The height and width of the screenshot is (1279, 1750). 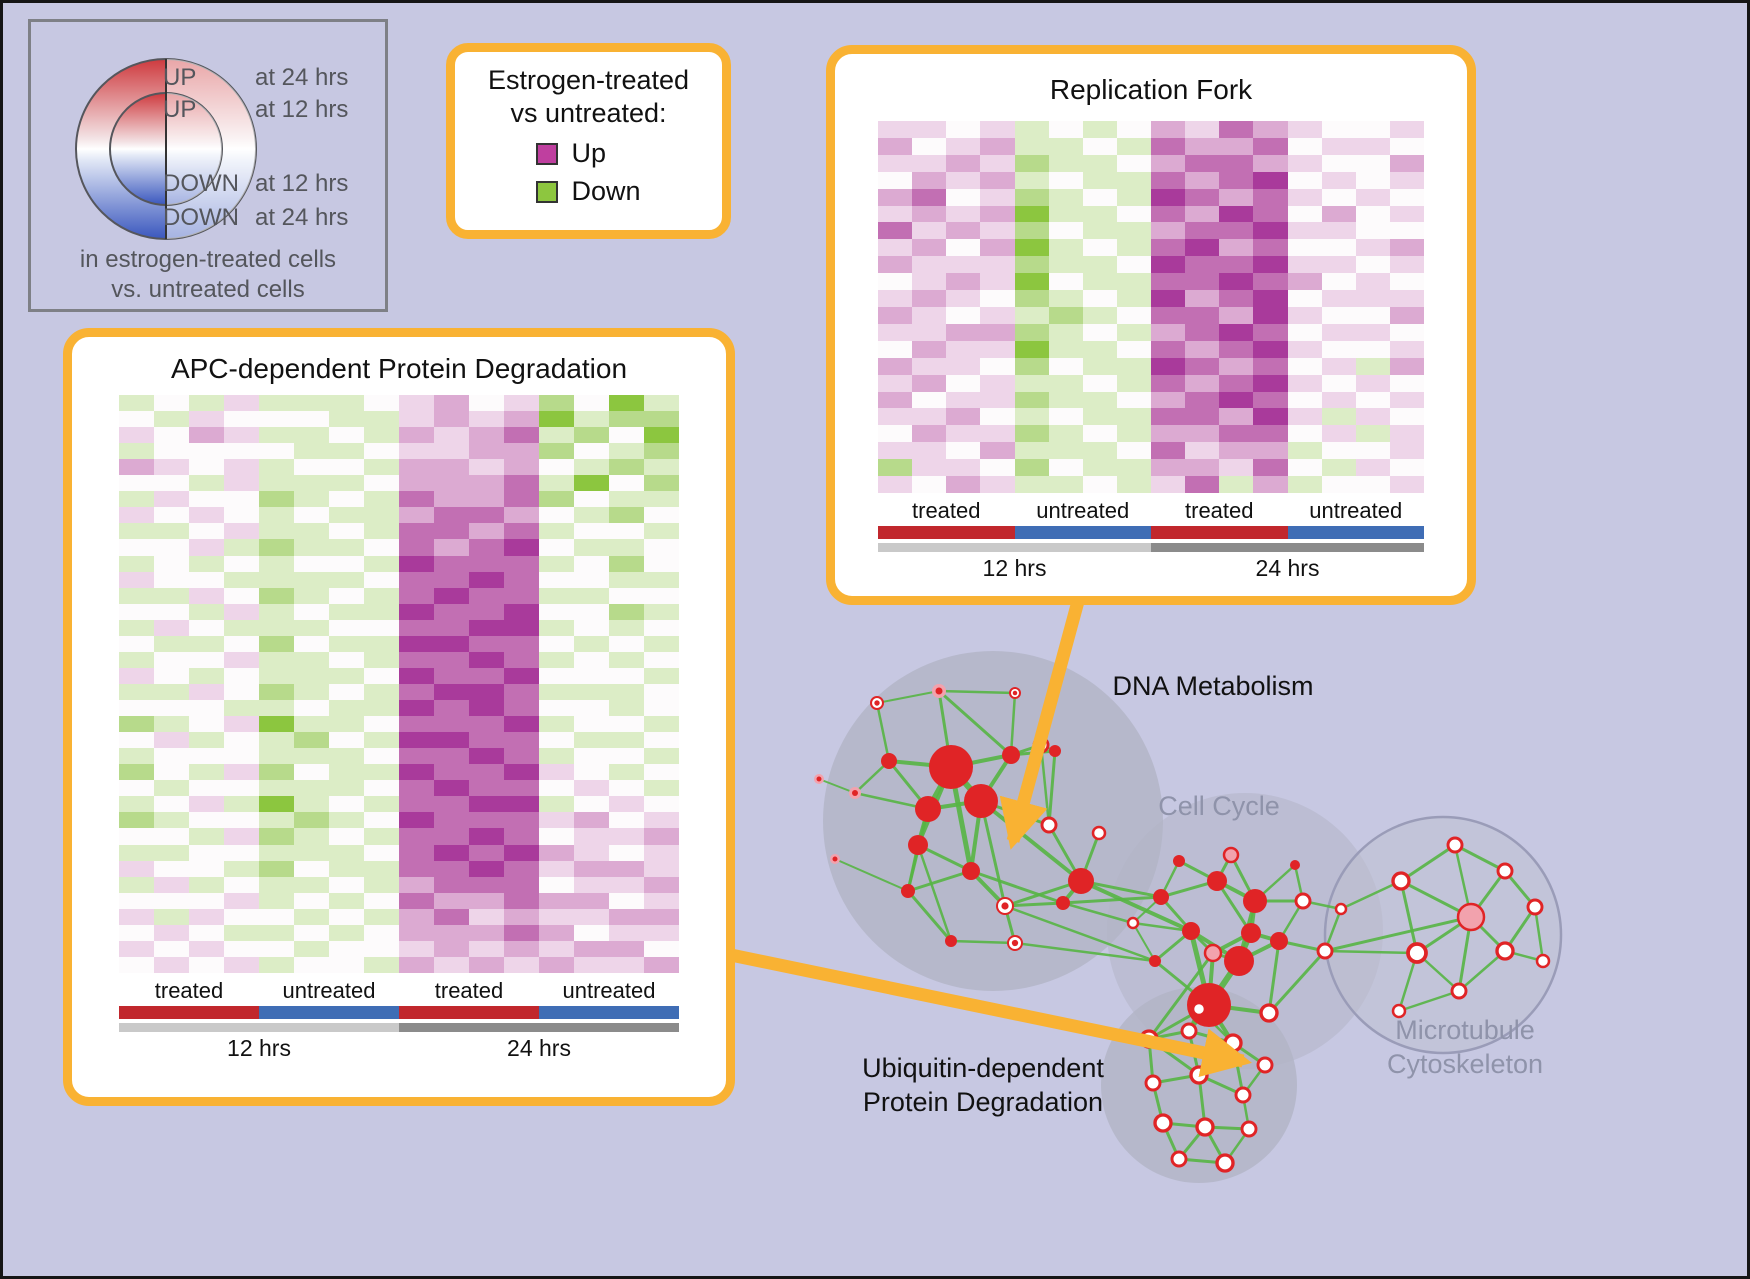 What do you see at coordinates (1219, 806) in the screenshot?
I see `cell-cycle-label: Cell Cycle` at bounding box center [1219, 806].